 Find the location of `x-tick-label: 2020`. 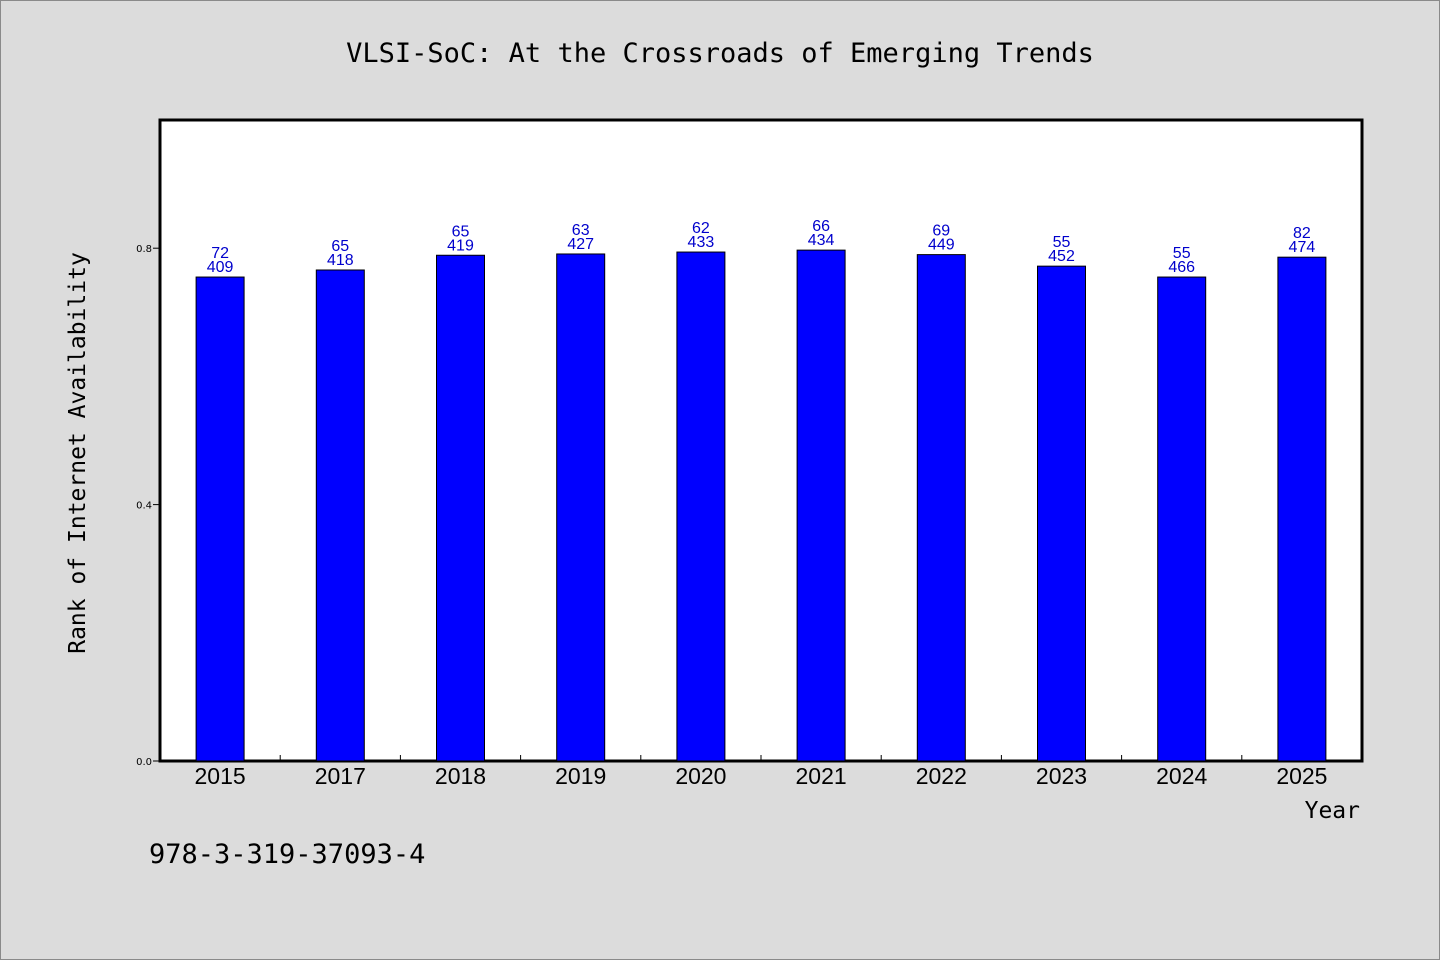

x-tick-label: 2020 is located at coordinates (700, 776).